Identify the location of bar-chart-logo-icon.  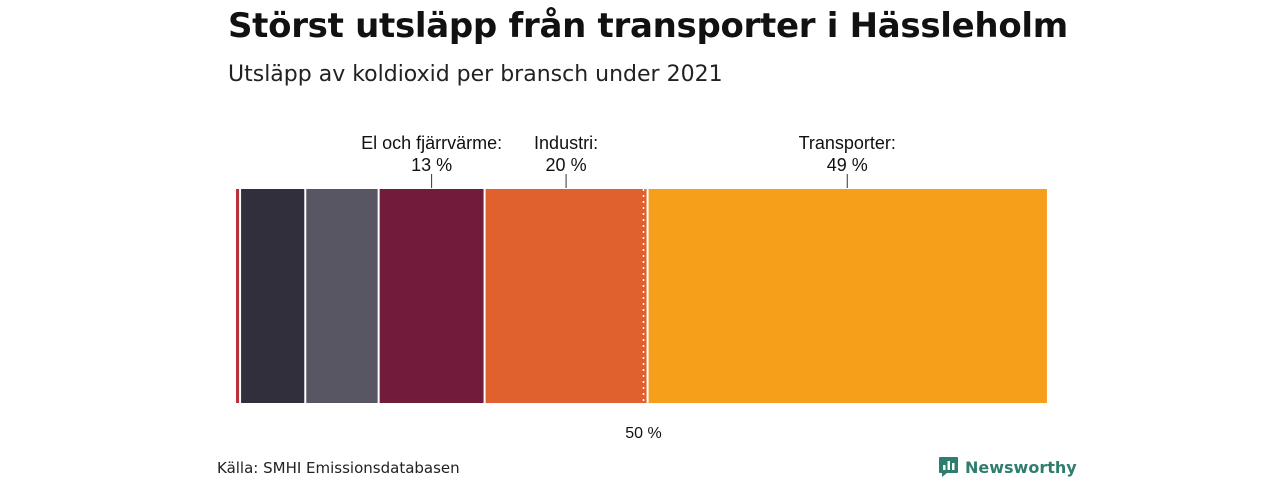
(948, 467).